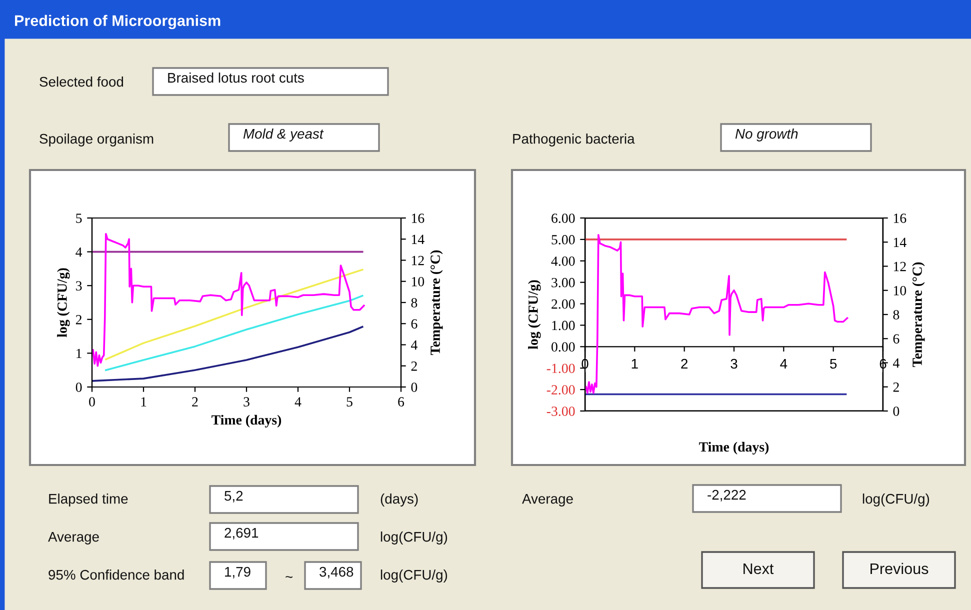  I want to click on y-tick-label: 5, so click(79, 218).